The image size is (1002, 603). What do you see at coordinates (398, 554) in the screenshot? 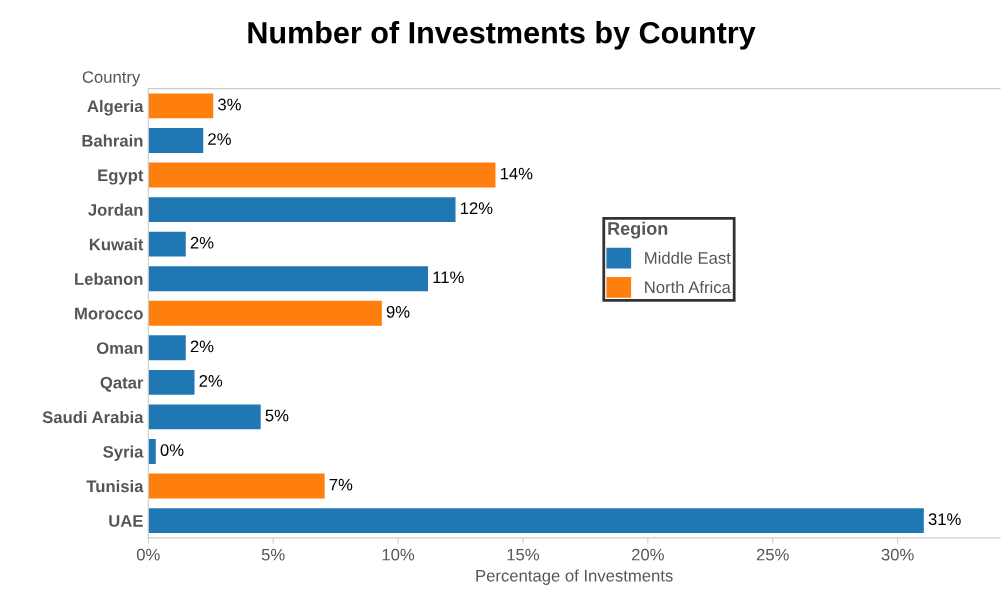
I see `x-tick-label: 10%` at bounding box center [398, 554].